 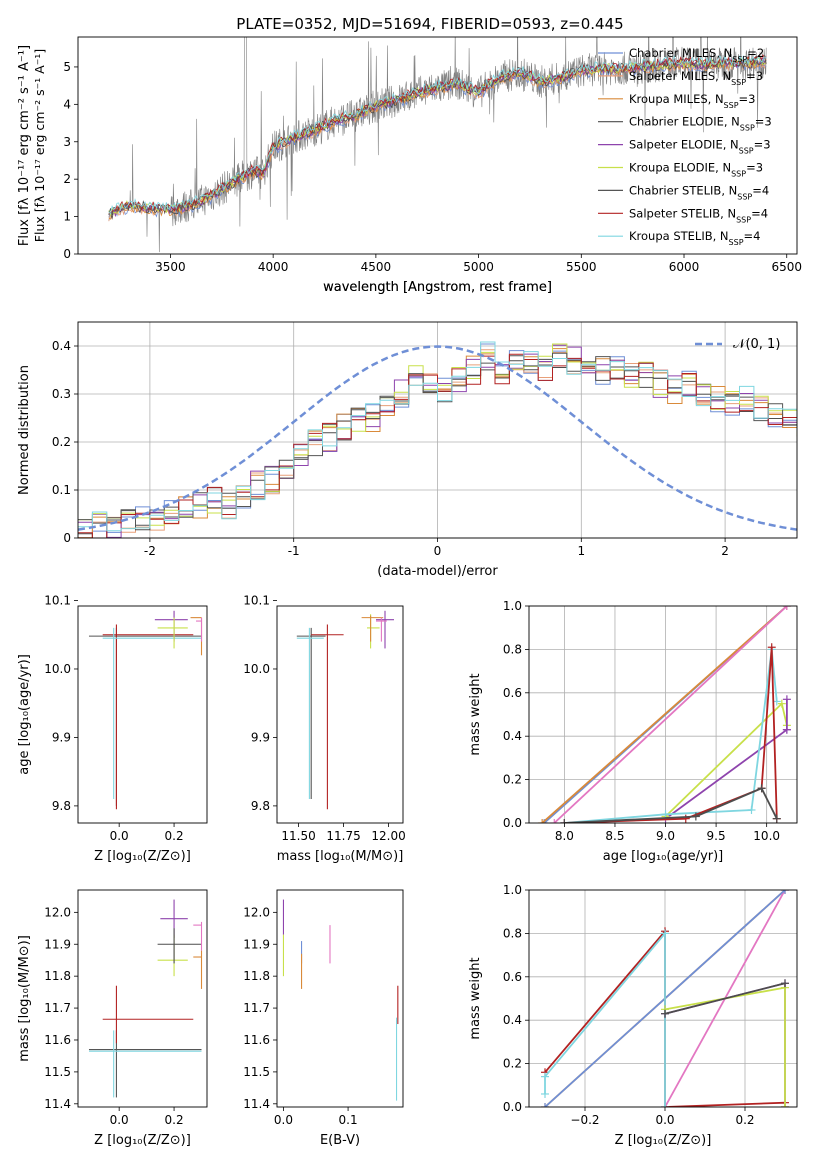 I want to click on y-tick-label: 0.0, so click(x=512, y=1107).